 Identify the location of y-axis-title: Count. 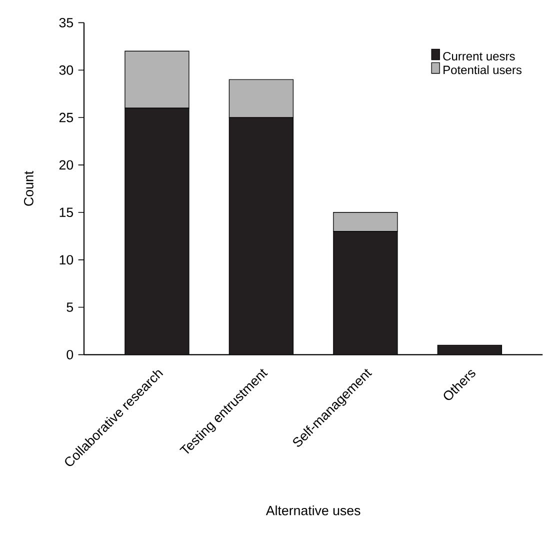
(29, 188).